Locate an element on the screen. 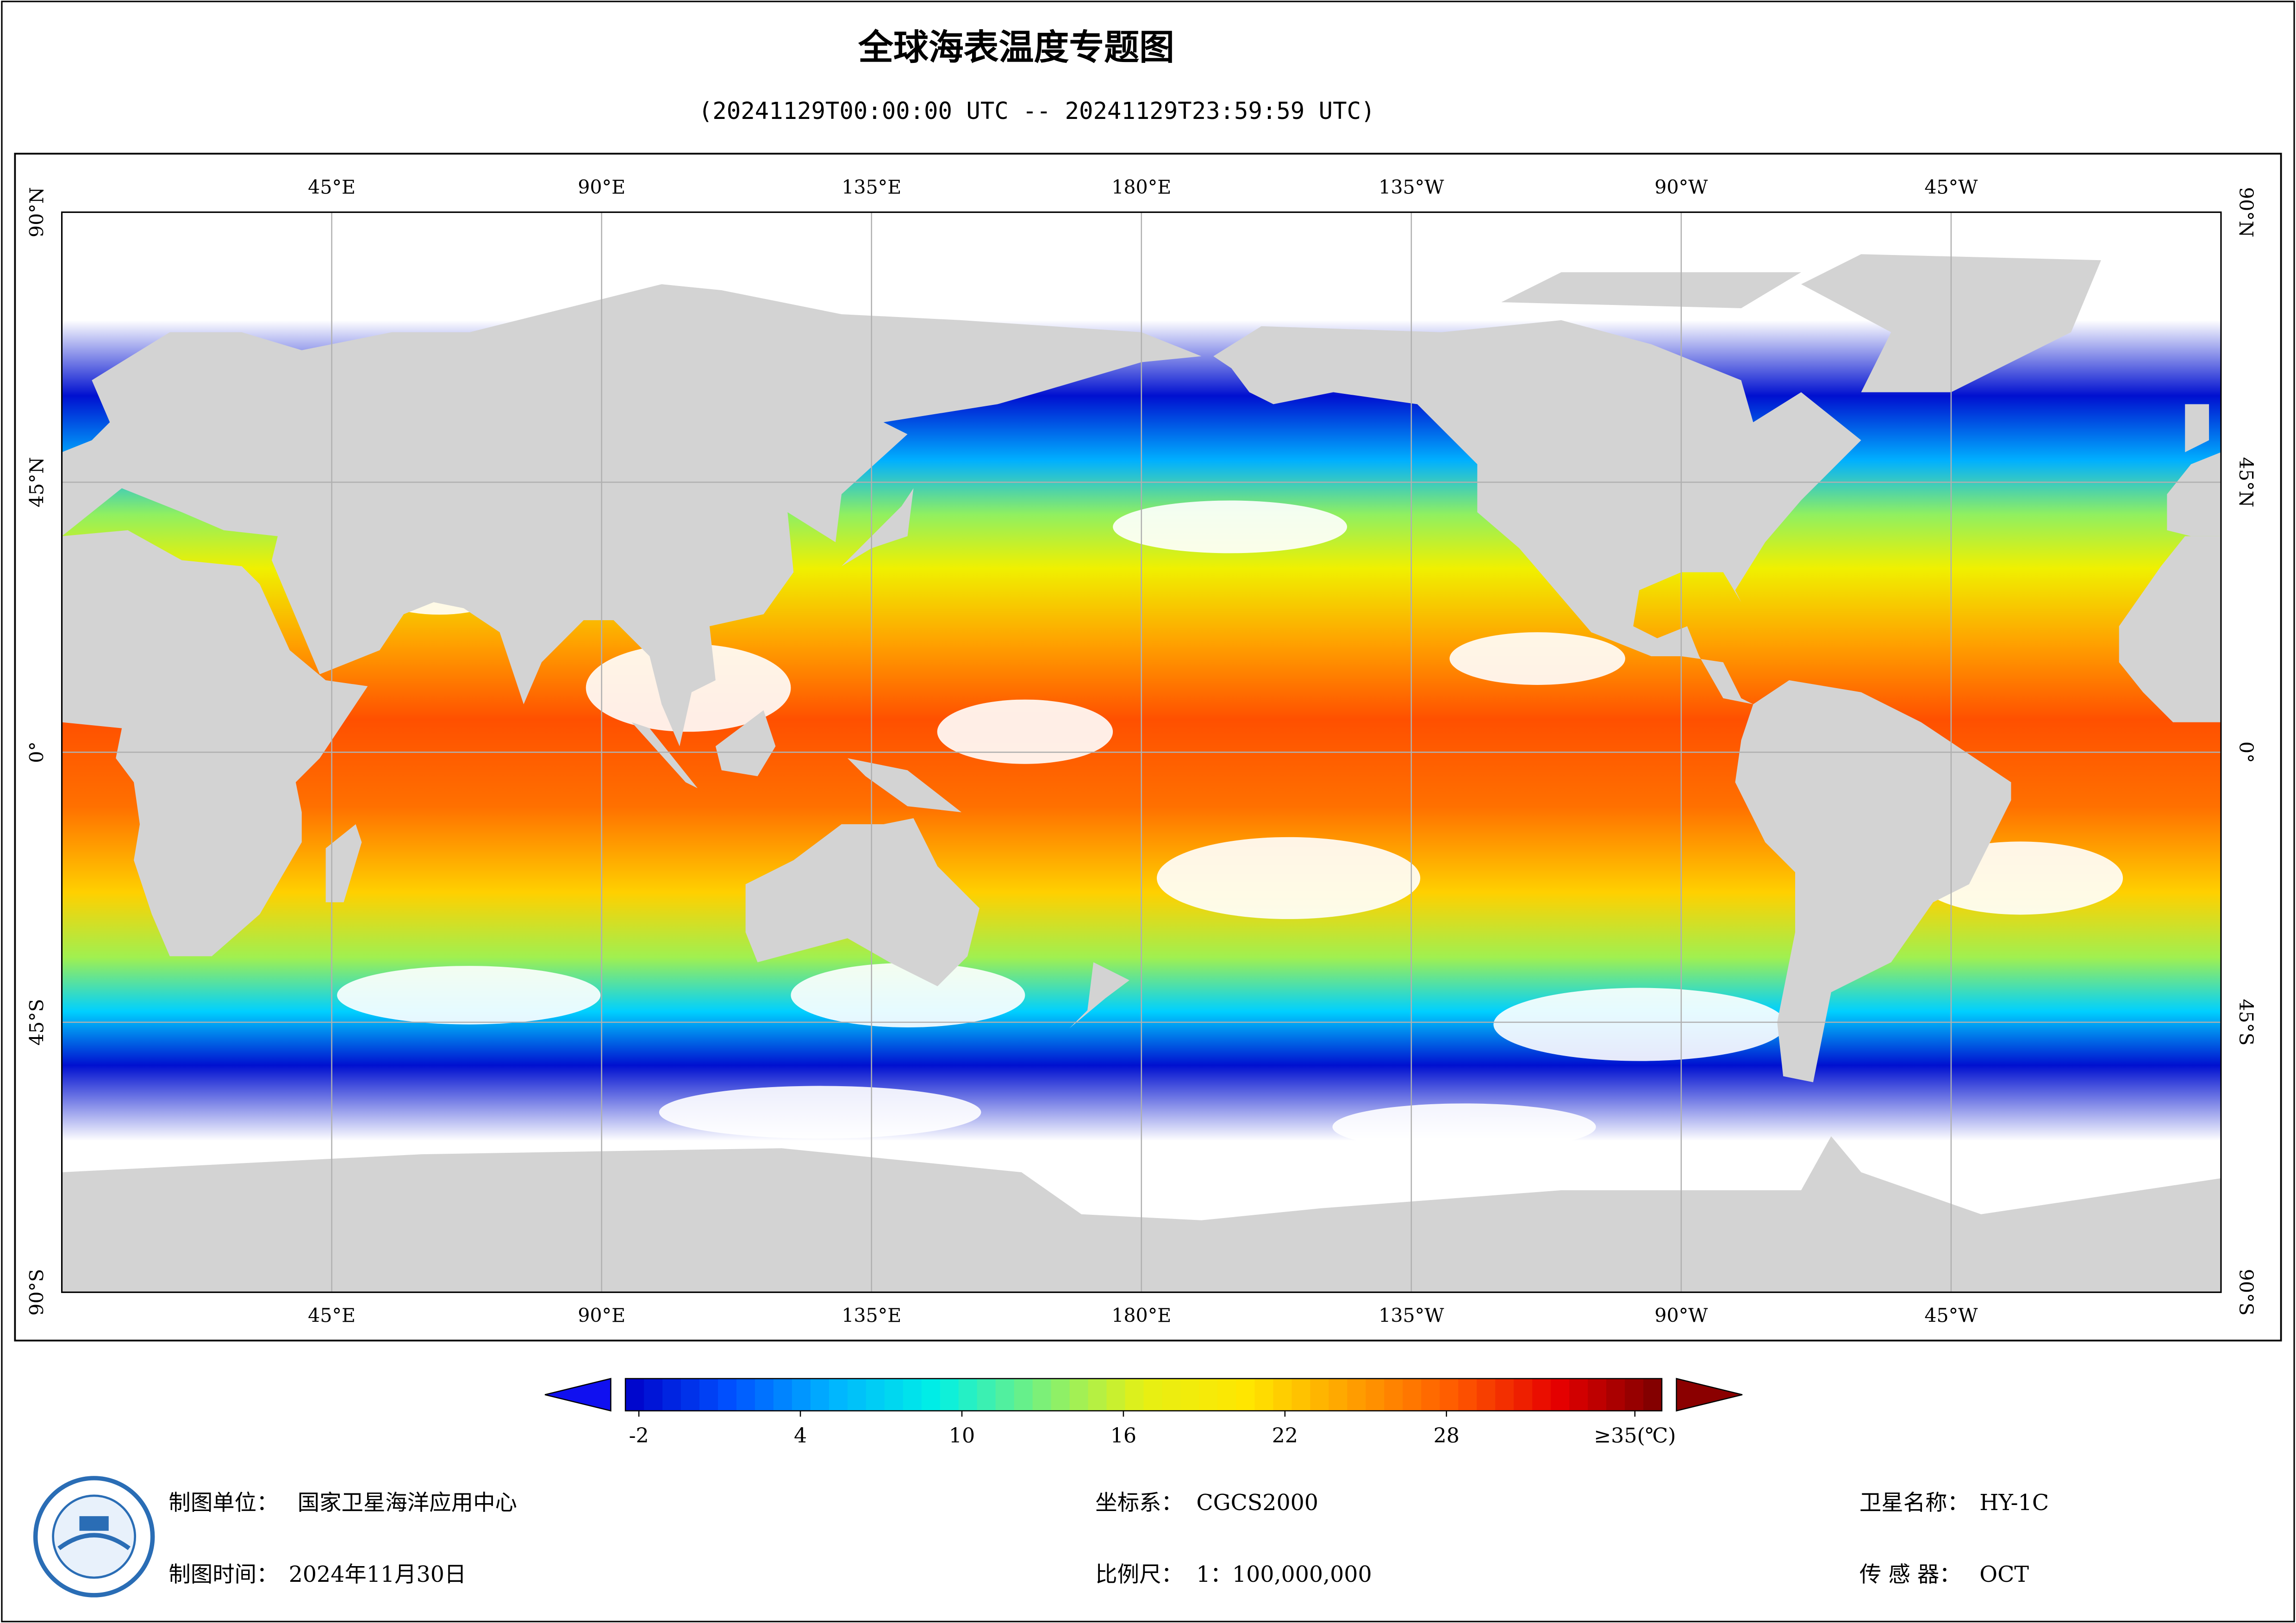 The height and width of the screenshot is (1623, 2296). lon-label-top: 180°E is located at coordinates (1141, 187).